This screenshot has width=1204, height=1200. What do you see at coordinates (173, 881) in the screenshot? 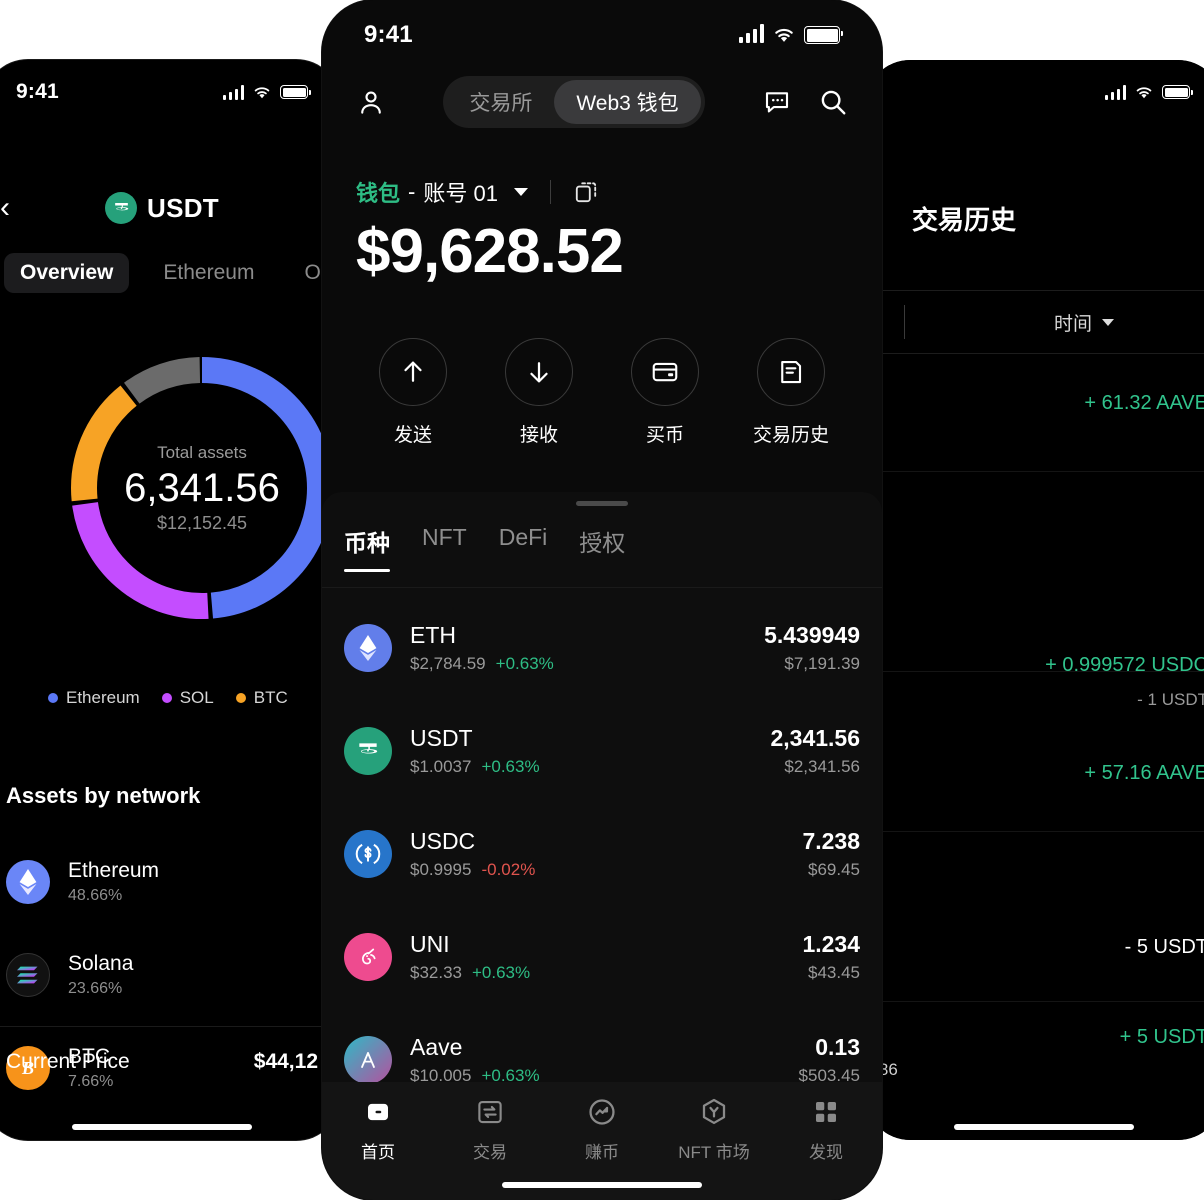
I see `network-row-ethereum: Ethereum 48.66%` at bounding box center [173, 881].